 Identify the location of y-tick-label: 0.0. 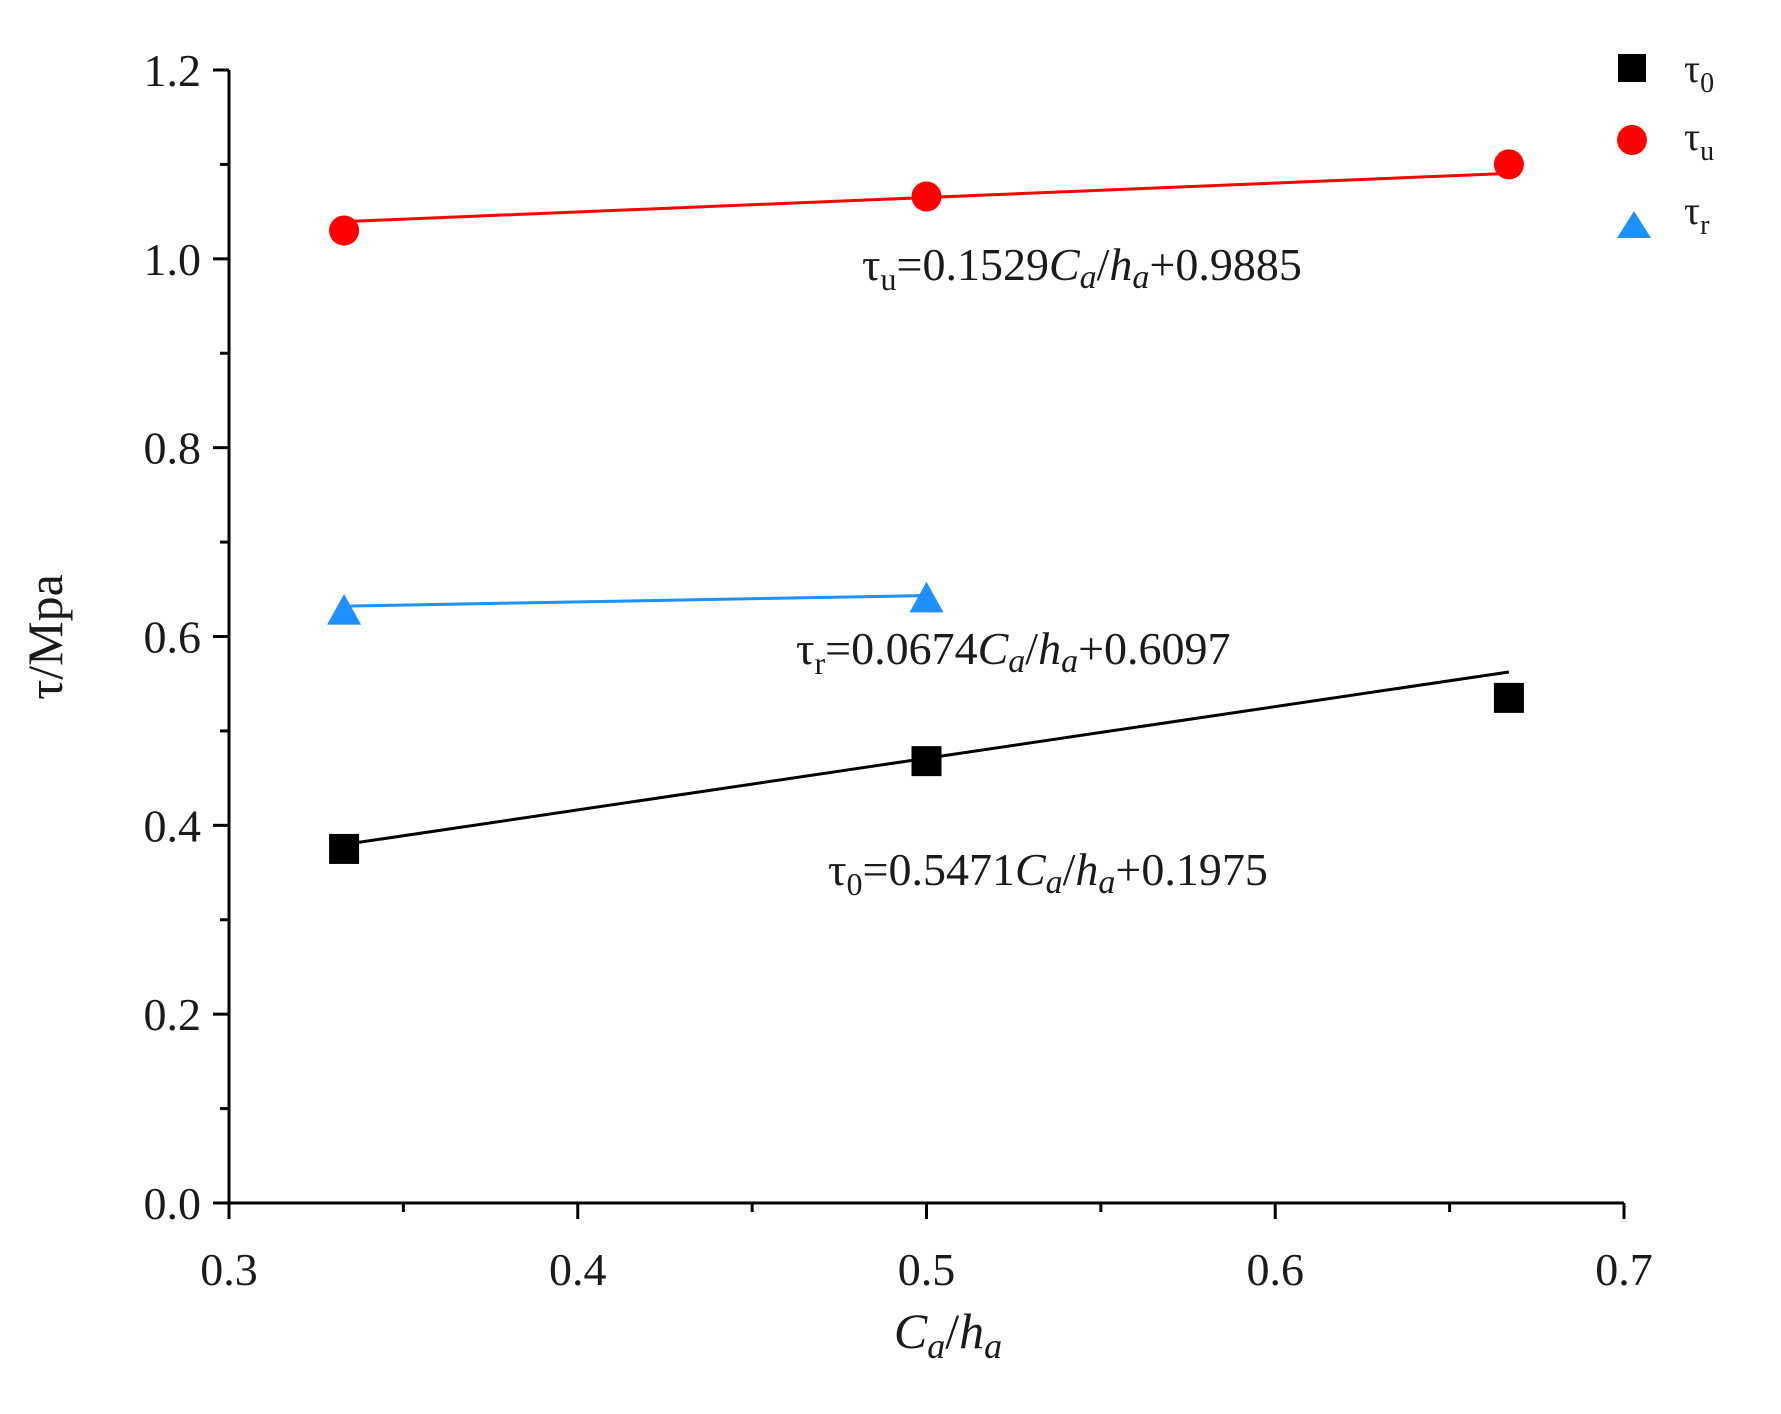
(173, 1203).